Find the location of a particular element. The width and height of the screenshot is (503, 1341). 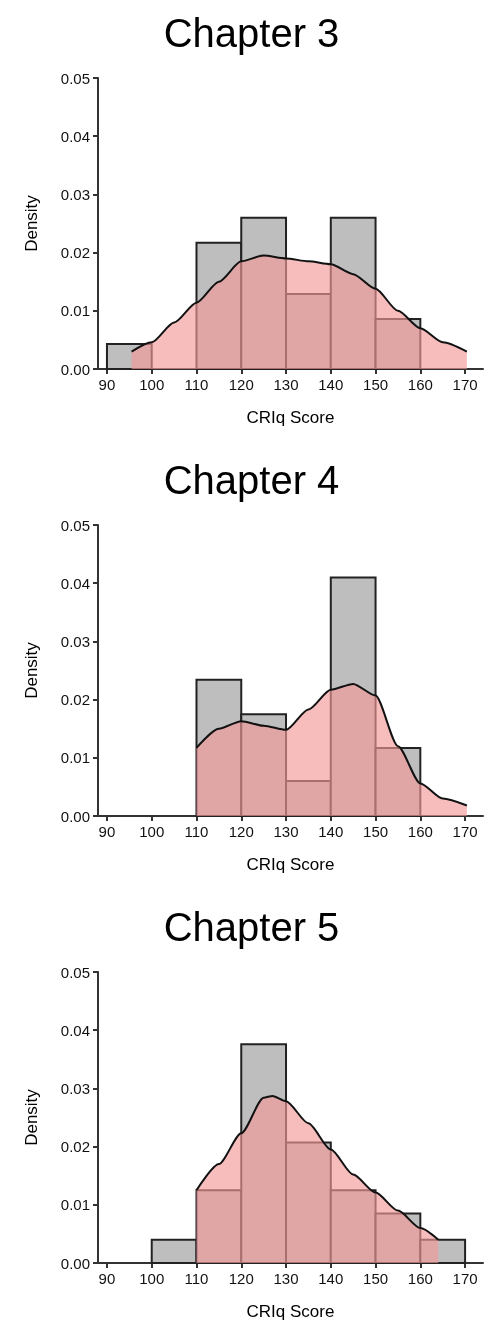

chart-title: Chapter 3 is located at coordinates (251, 33).